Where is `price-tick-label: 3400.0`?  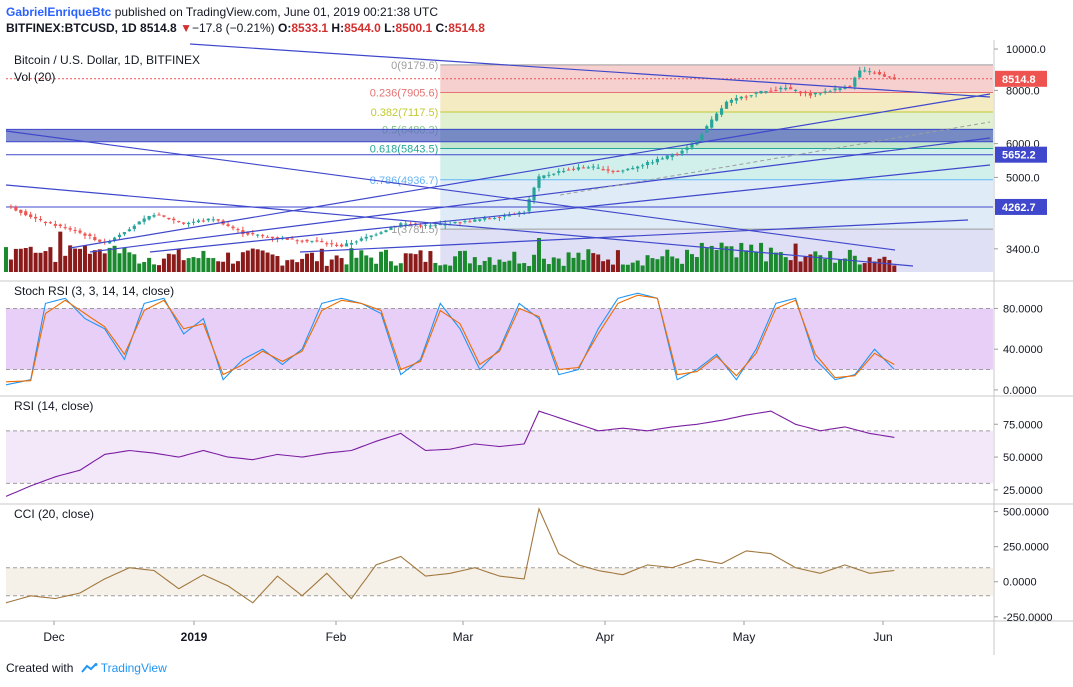 price-tick-label: 3400.0 is located at coordinates (1023, 250).